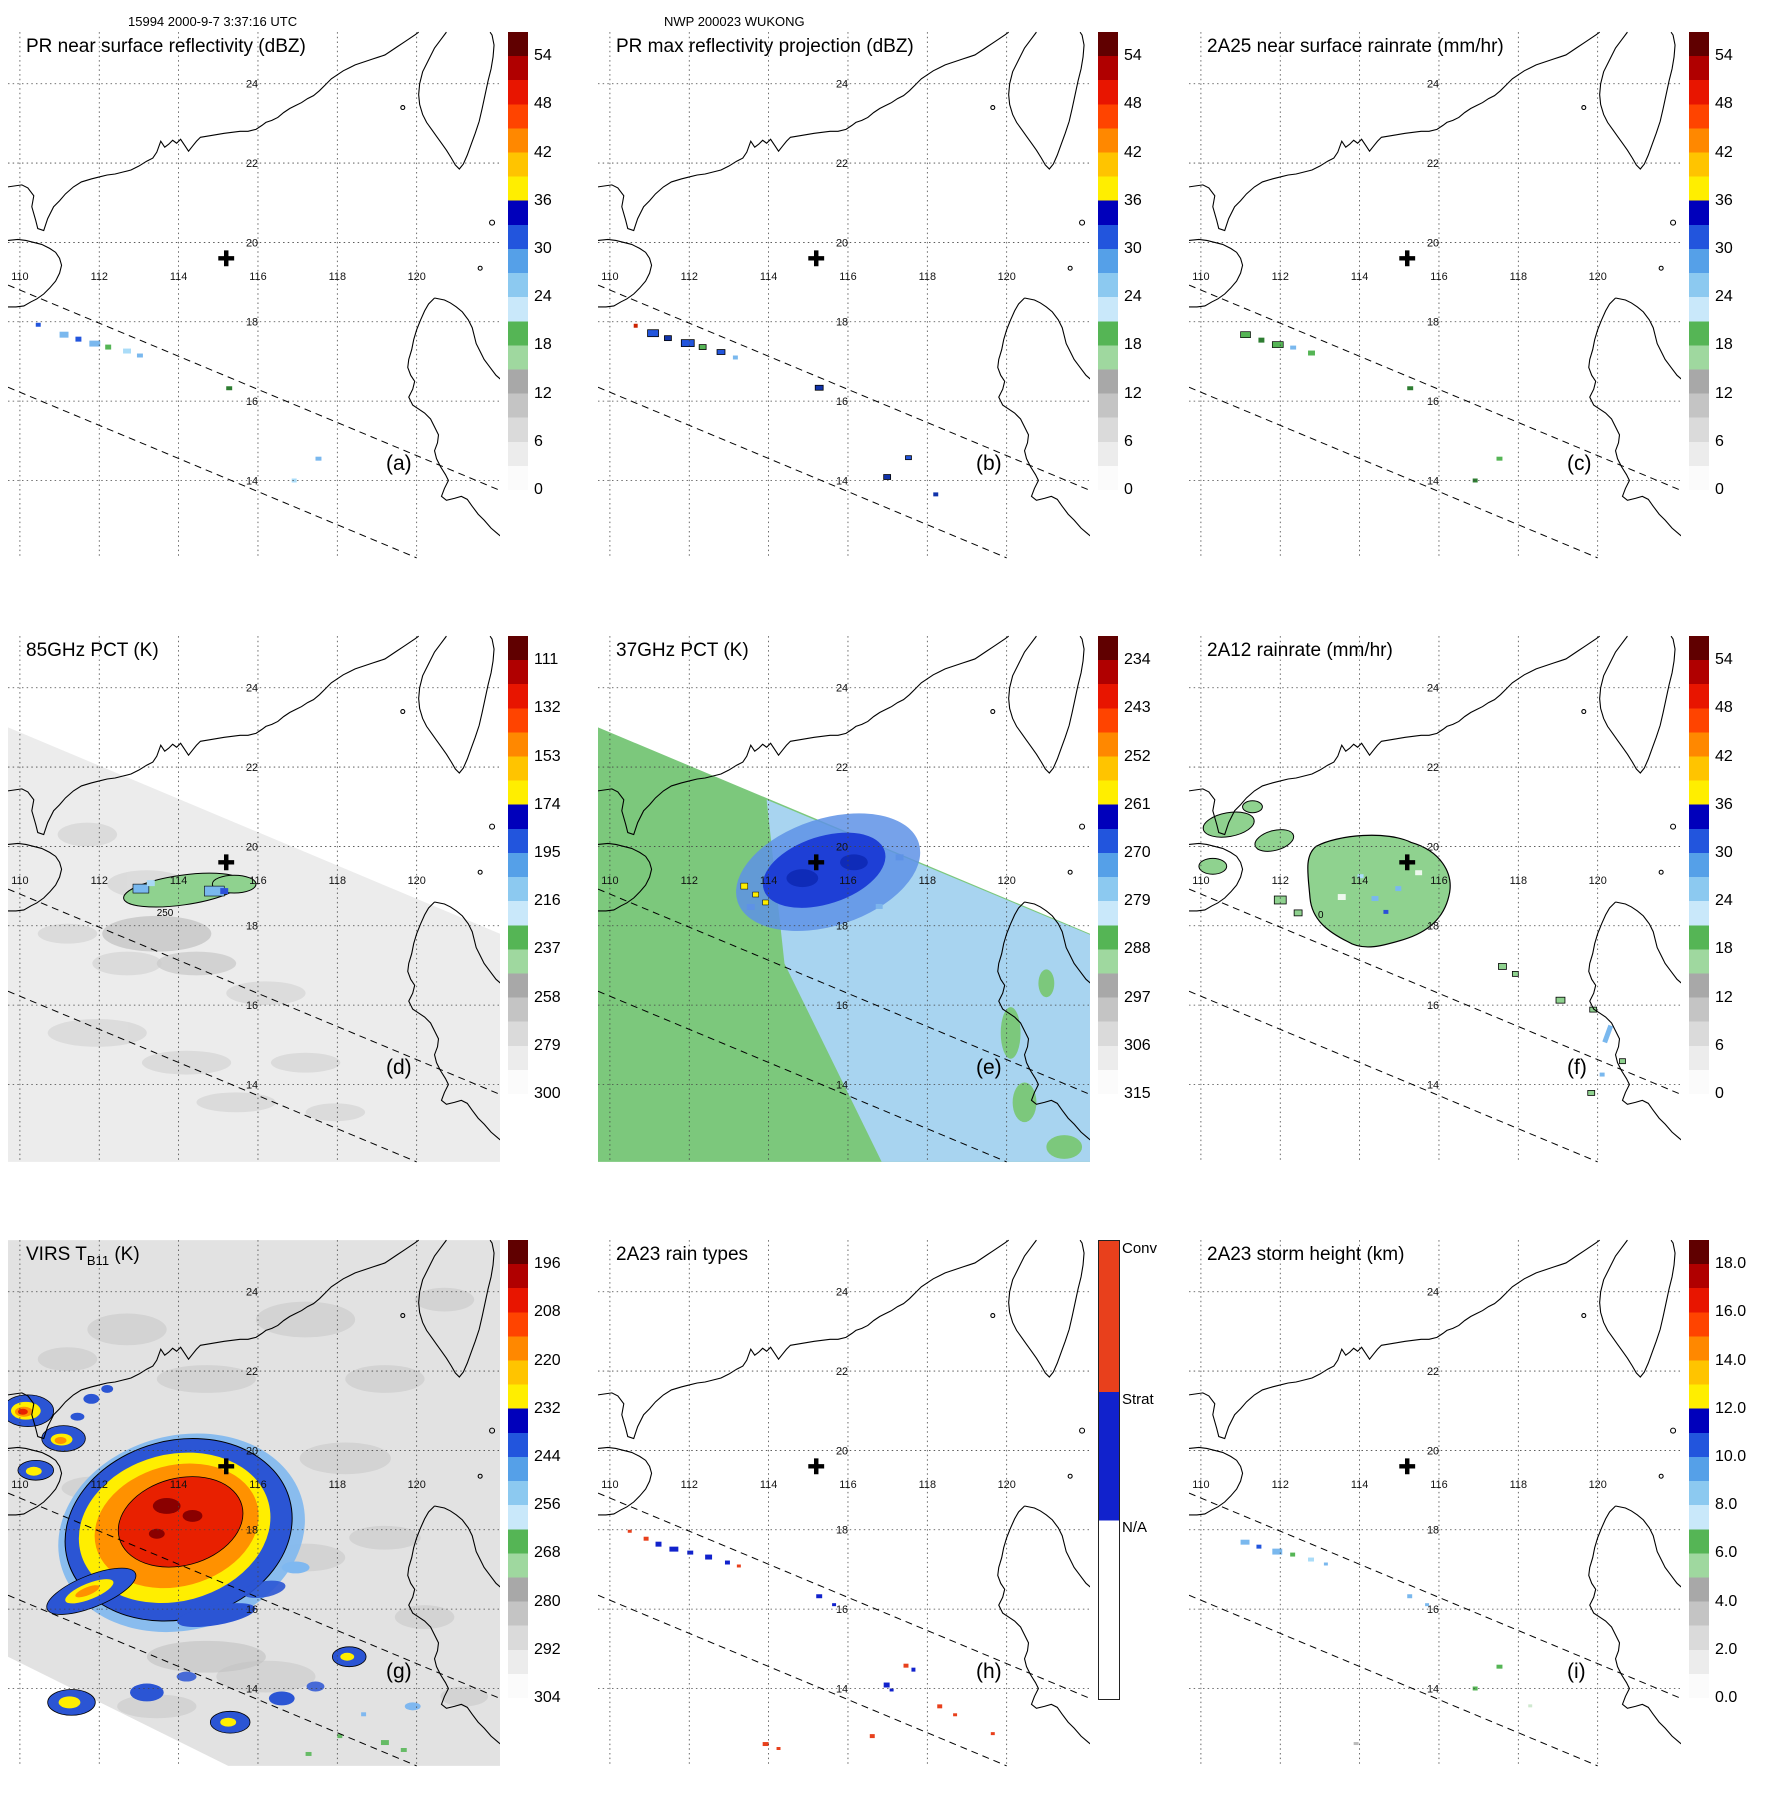 This screenshot has height=1803, width=1771. Describe the element at coordinates (399, 463) in the screenshot. I see `panel-letter: (a)` at that location.